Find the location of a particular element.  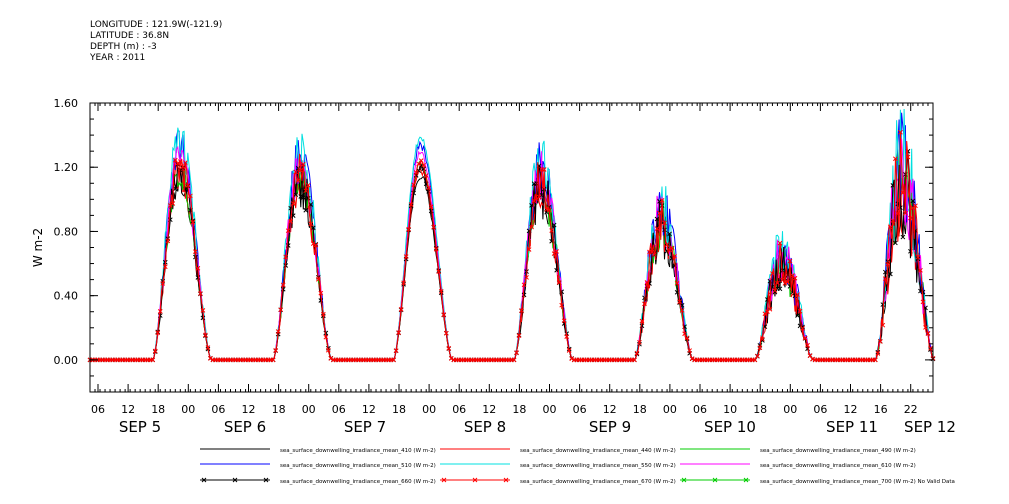

year-text: YEAR : 2011 is located at coordinates (118, 58).